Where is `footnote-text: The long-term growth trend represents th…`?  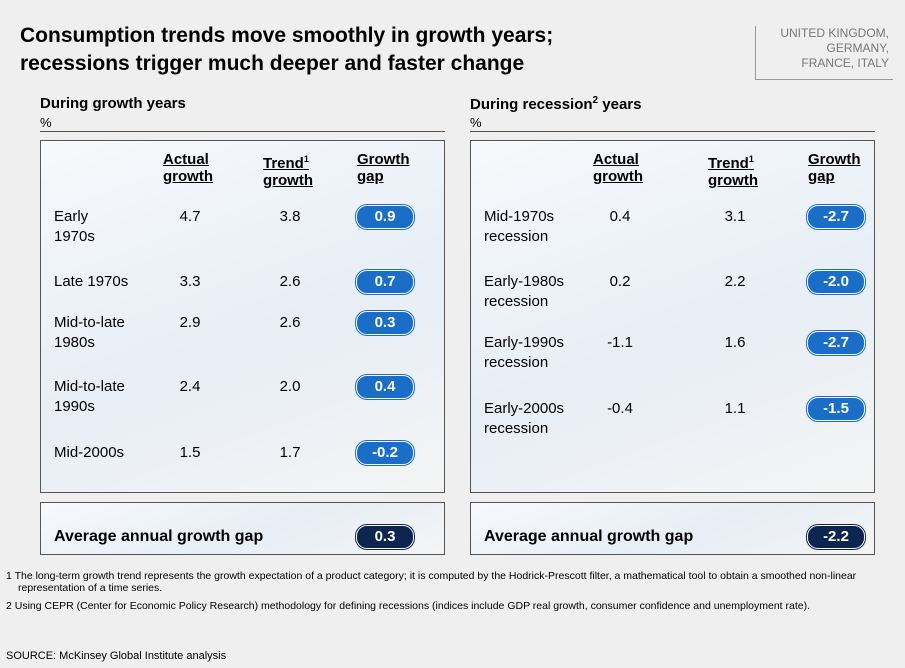
footnote-text: The long-term growth trend represents th… is located at coordinates (435, 582).